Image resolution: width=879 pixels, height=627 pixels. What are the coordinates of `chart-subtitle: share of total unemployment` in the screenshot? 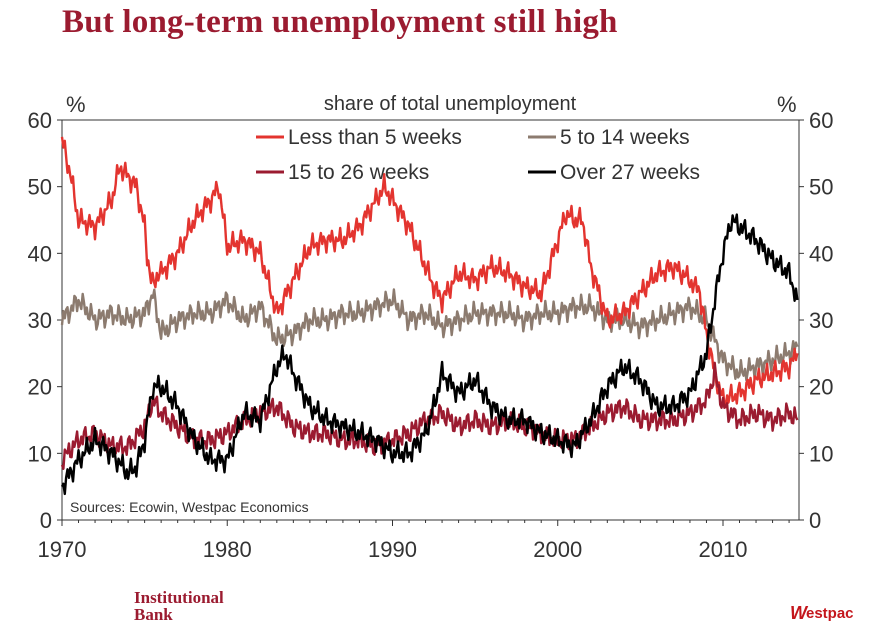 It's located at (450, 104).